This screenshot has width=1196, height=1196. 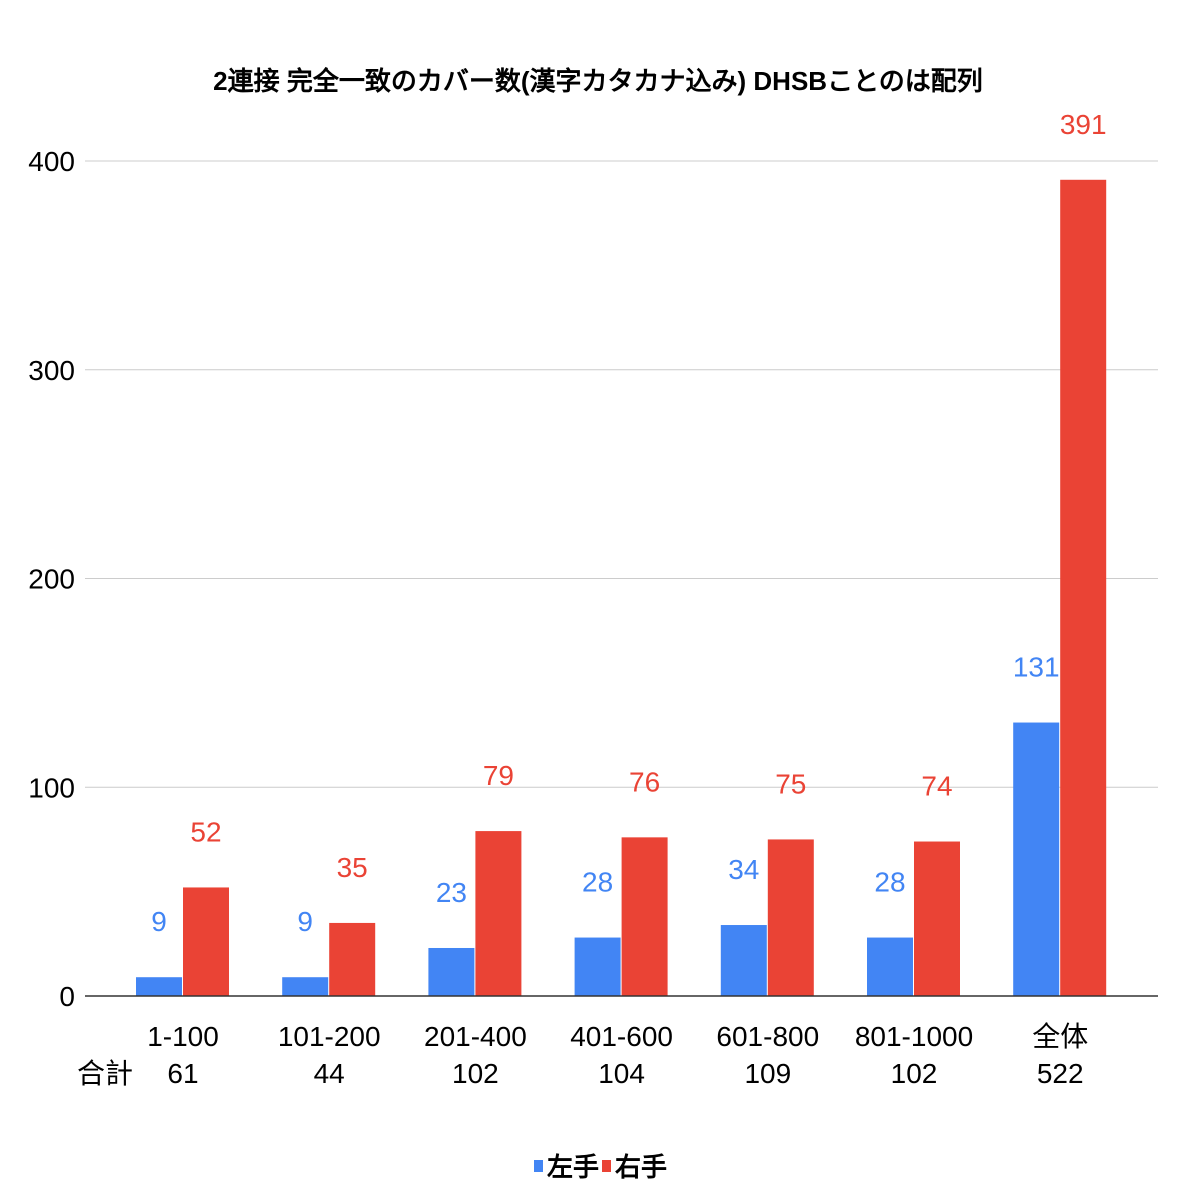 I want to click on x-tick-label: 201-400, so click(x=475, y=1036).